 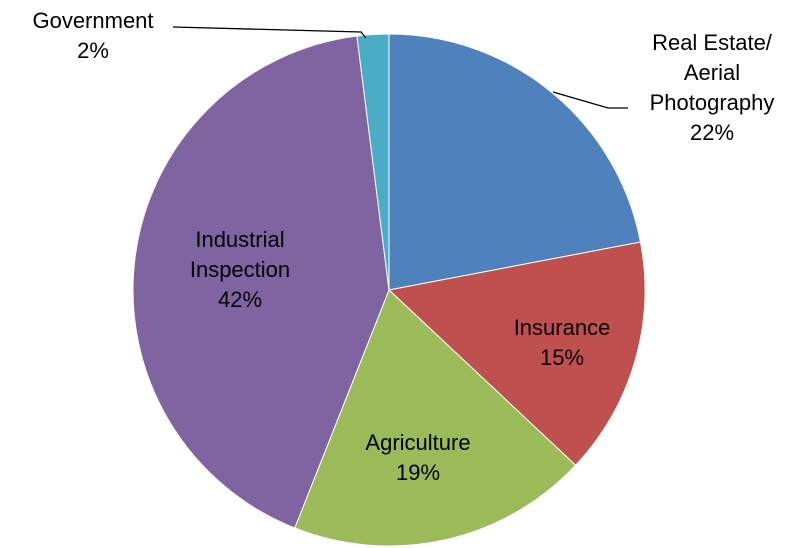 What do you see at coordinates (240, 254) in the screenshot?
I see `category-label: Industrial Inspection` at bounding box center [240, 254].